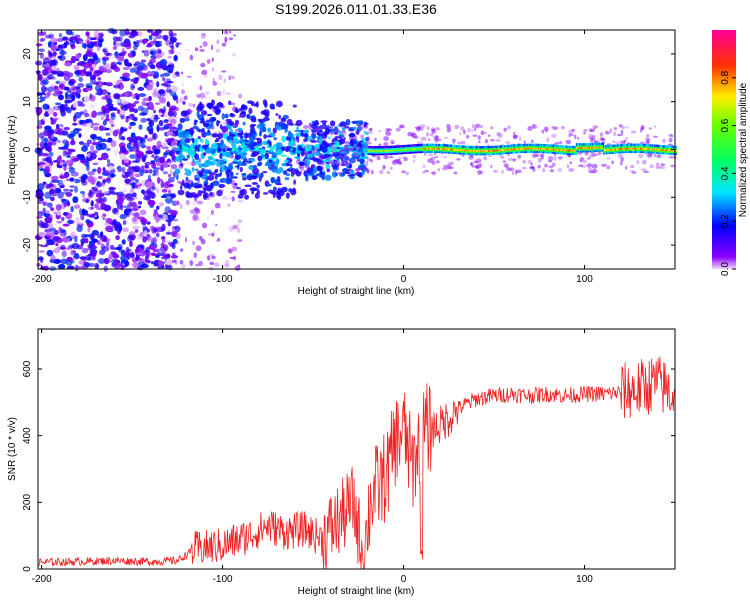 The height and width of the screenshot is (600, 750). What do you see at coordinates (27, 197) in the screenshot?
I see `y-tick-label: -10` at bounding box center [27, 197].